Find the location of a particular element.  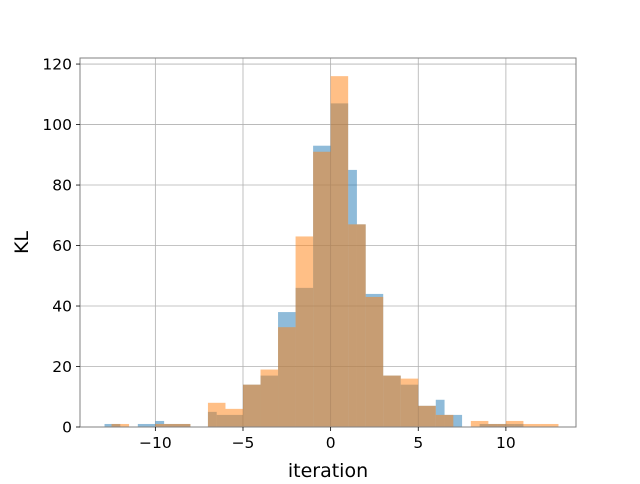

y-tick-label: 20 is located at coordinates (62, 367).